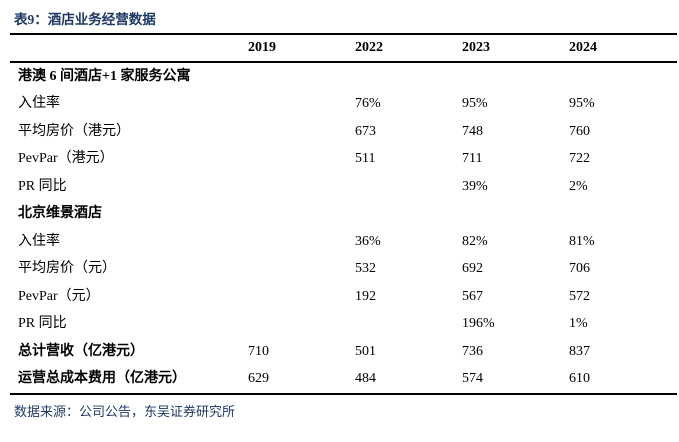 This screenshot has width=679, height=442. I want to click on table-row-pr-yoy-bj: PR 同比 196% 1%, so click(343, 325).